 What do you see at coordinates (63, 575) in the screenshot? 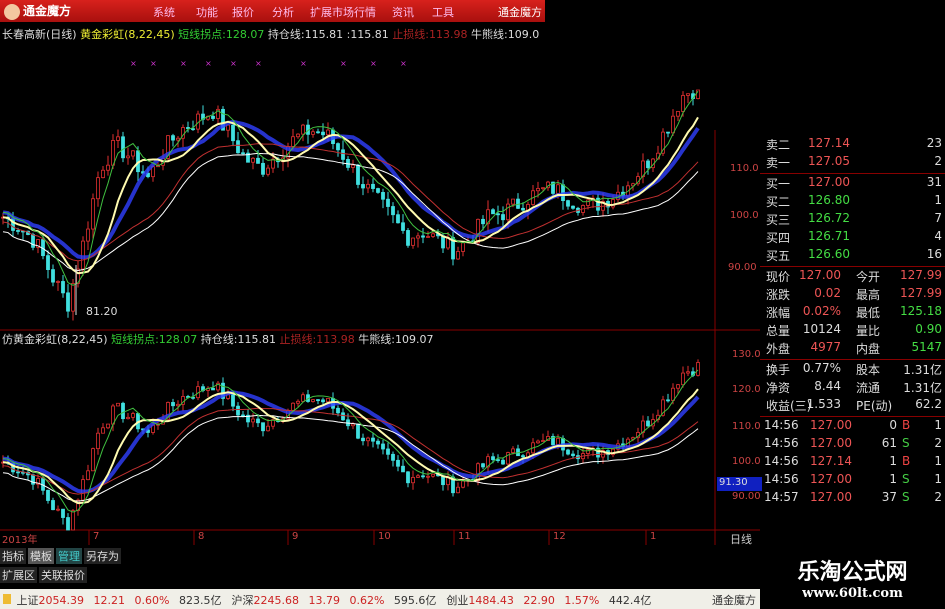
I see `tab-related-quotes: 关联报价` at bounding box center [63, 575].